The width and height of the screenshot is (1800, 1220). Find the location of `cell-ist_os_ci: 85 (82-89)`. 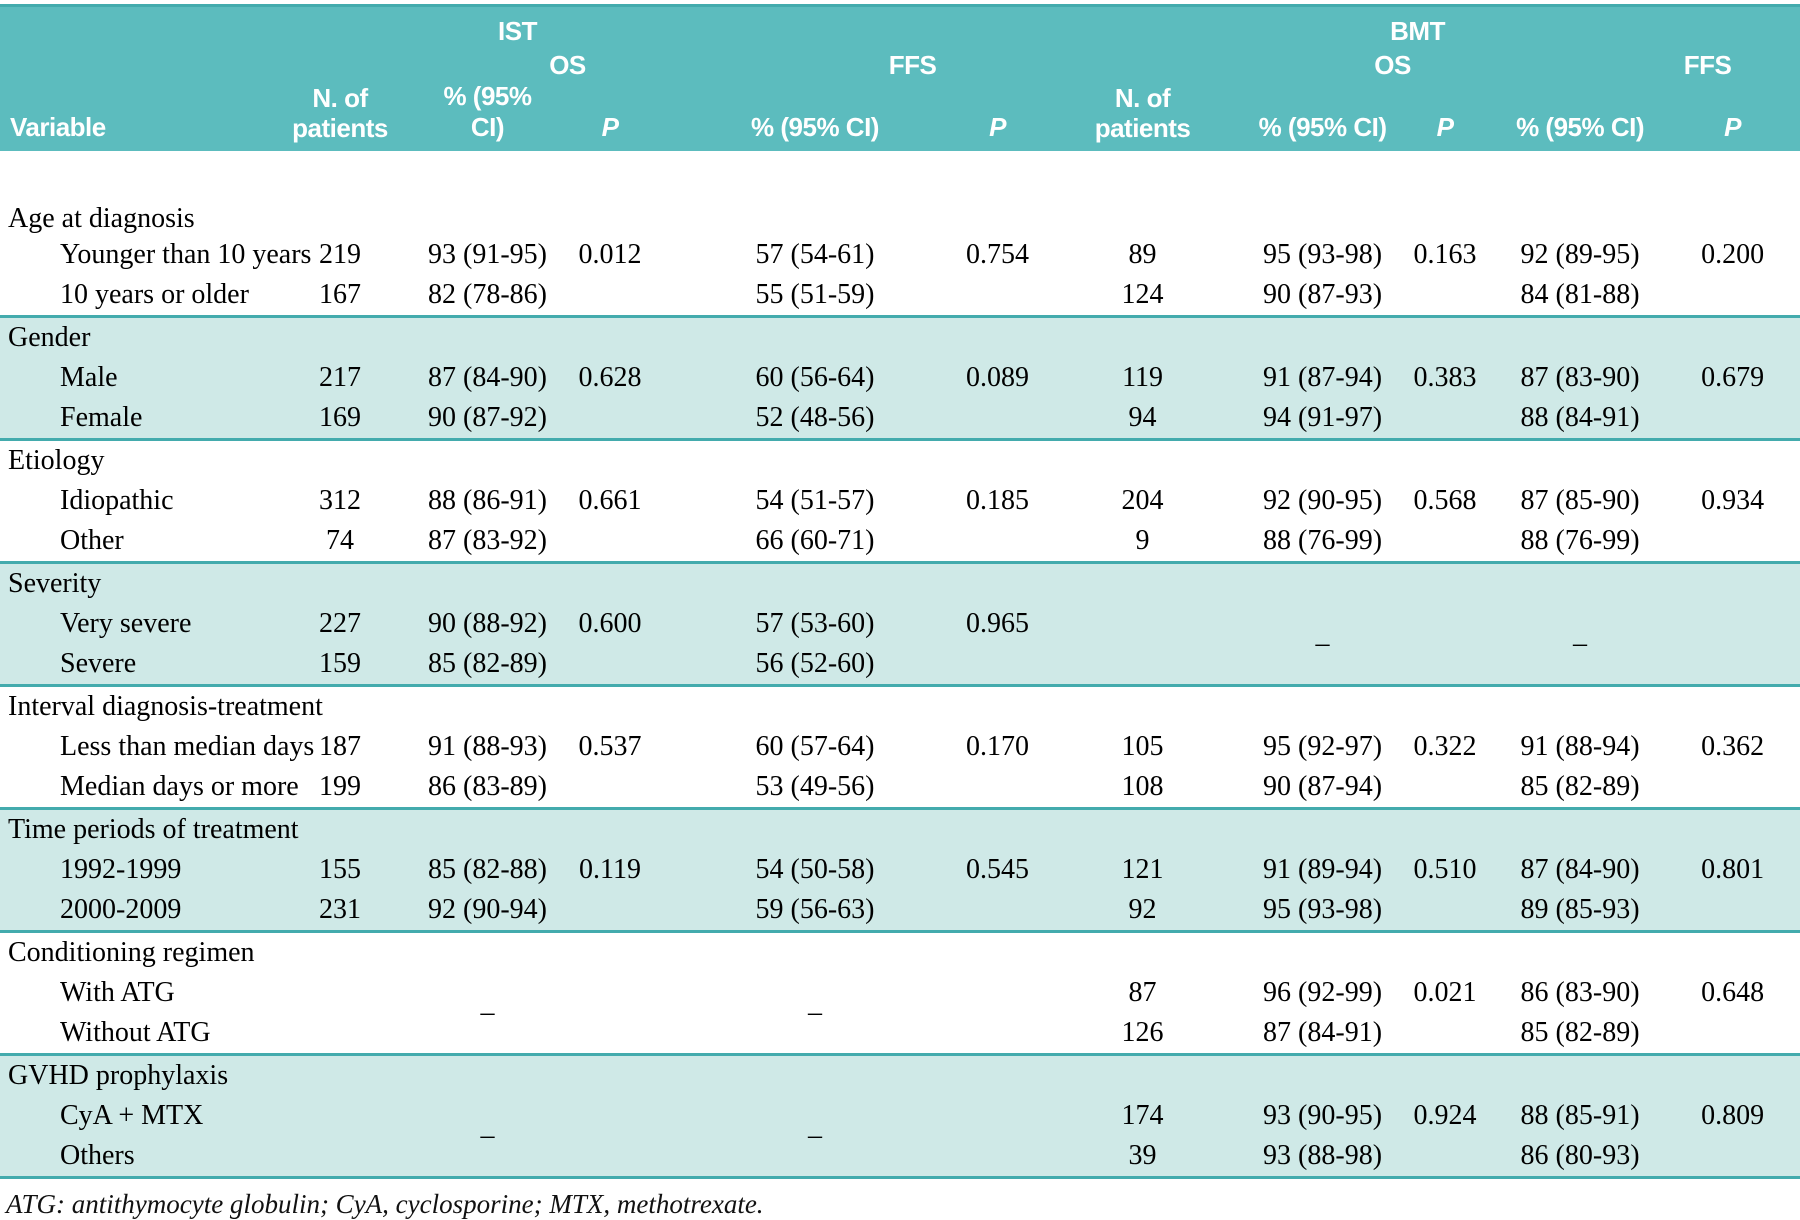

cell-ist_os_ci: 85 (82-89) is located at coordinates (487, 665).